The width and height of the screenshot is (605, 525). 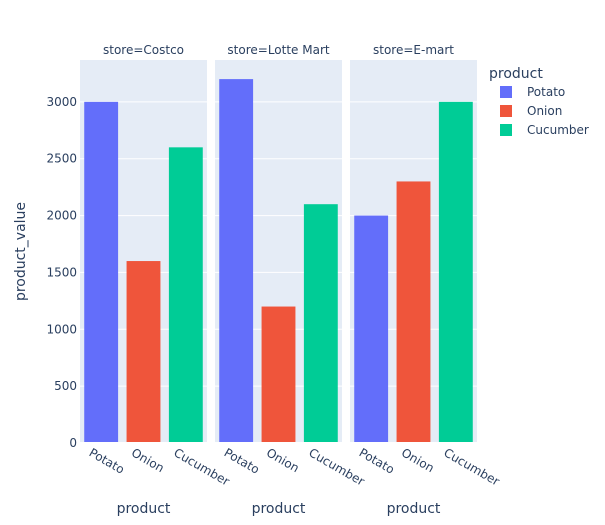 What do you see at coordinates (73, 443) in the screenshot?
I see `y-tick-label: 0` at bounding box center [73, 443].